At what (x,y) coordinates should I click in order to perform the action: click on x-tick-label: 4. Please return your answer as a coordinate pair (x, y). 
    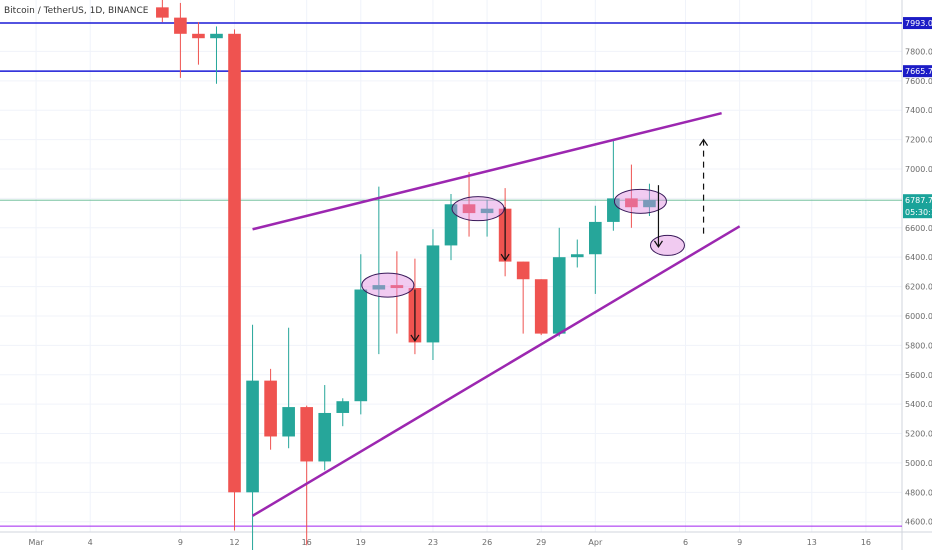
    Looking at the image, I should click on (90, 542).